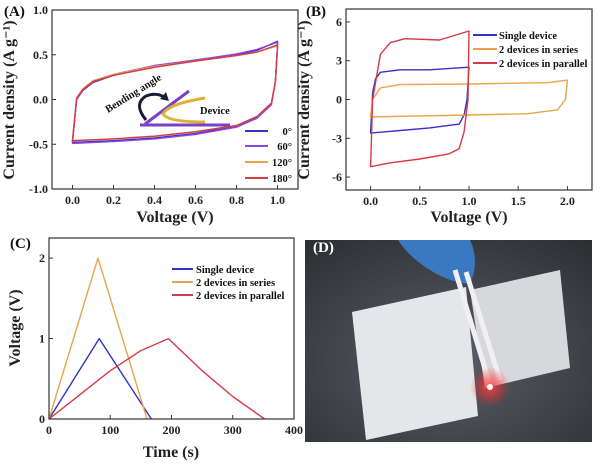  Describe the element at coordinates (42, 339) in the screenshot. I see `y-tick-label: 1` at that location.